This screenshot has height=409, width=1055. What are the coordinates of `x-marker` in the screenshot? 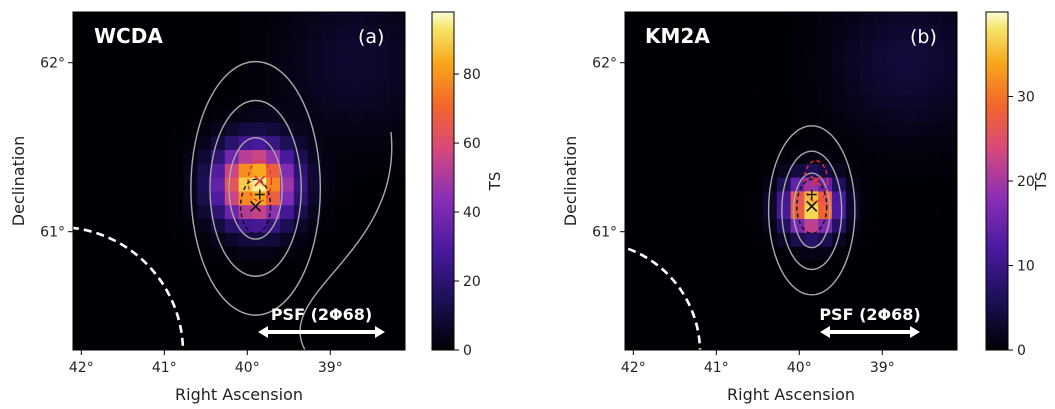 It's located at (816, 181).